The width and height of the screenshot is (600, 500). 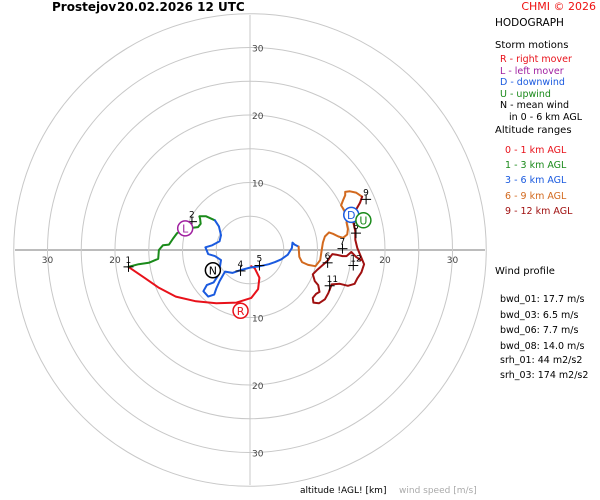 I want to click on height-marker: 11, so click(x=331, y=283).